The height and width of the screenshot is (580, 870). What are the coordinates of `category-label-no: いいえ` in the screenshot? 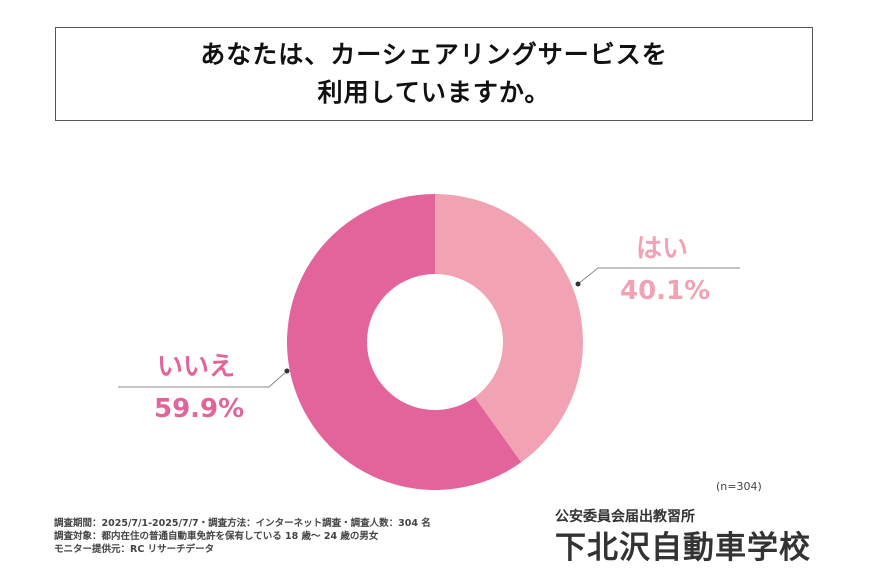 It's located at (196, 367).